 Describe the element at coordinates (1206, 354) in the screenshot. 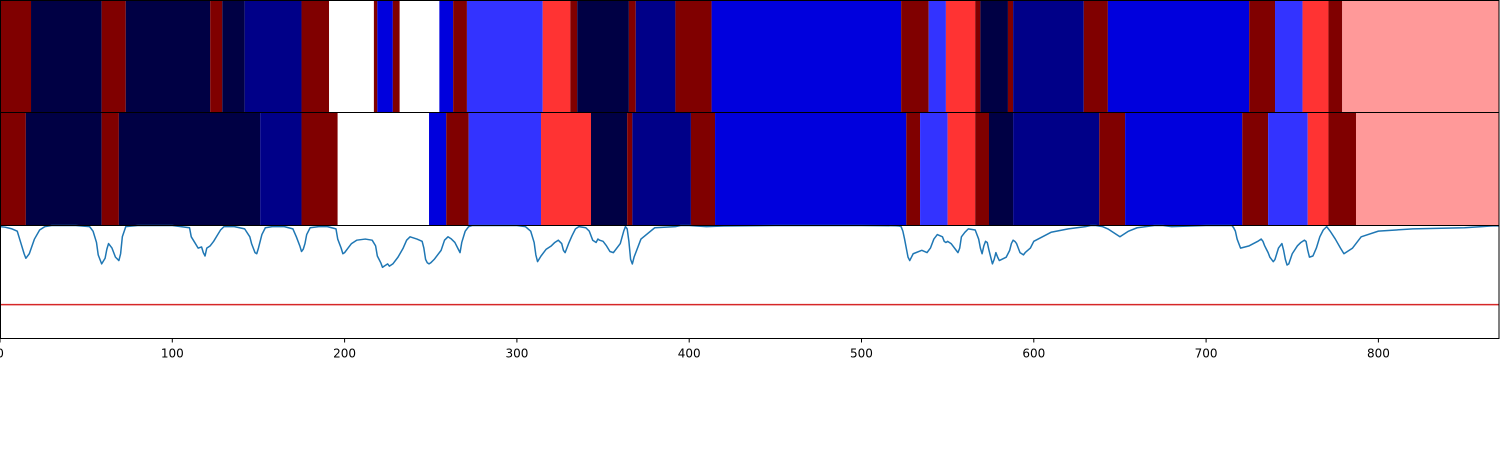

I see `x-tick-label: 700` at that location.